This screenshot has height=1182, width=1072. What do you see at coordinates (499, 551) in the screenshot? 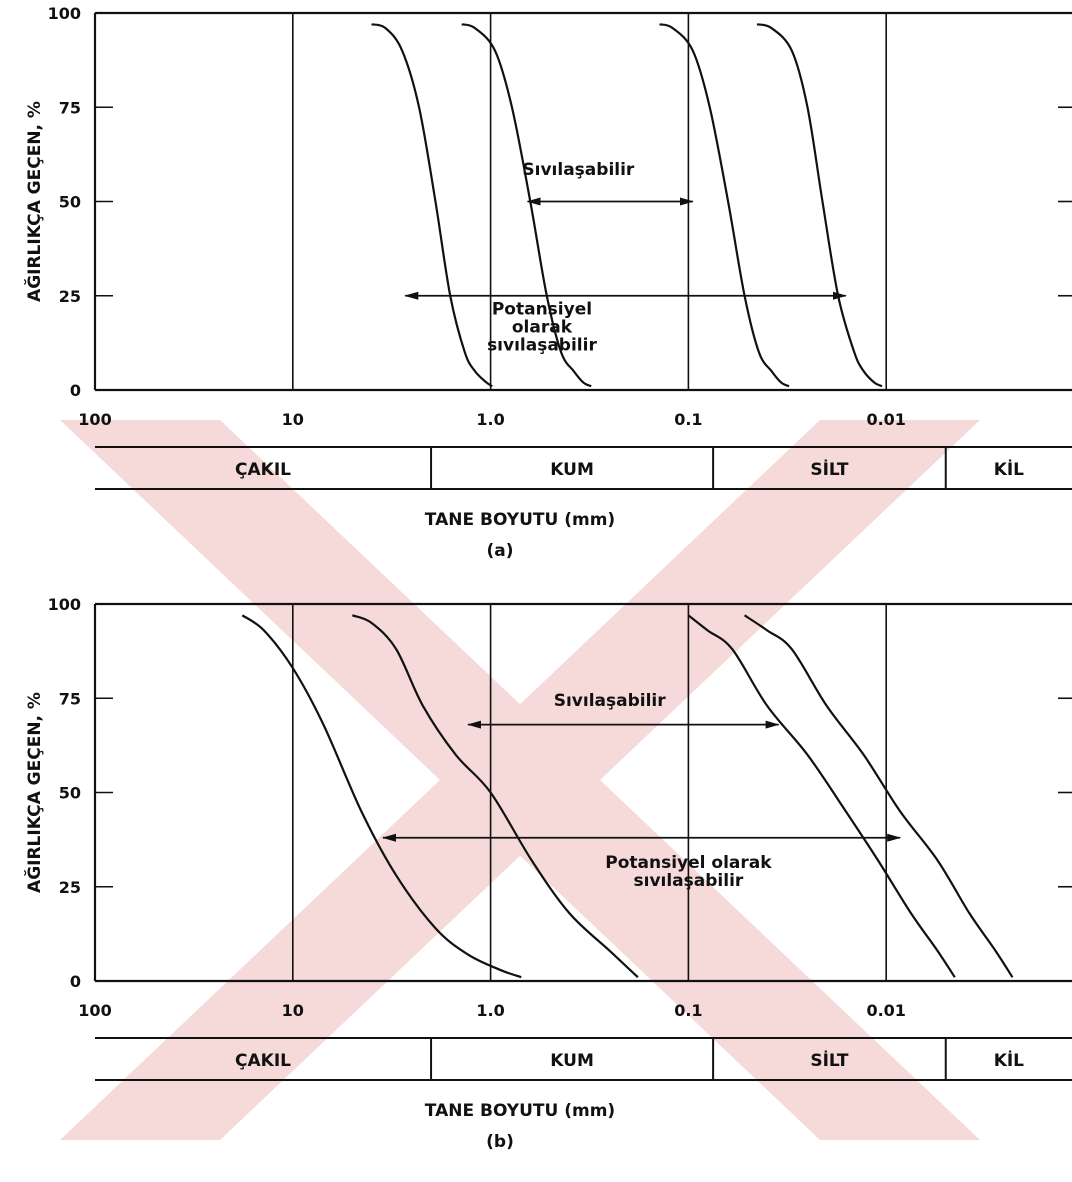
I see `panel-label: (a)` at bounding box center [499, 551].